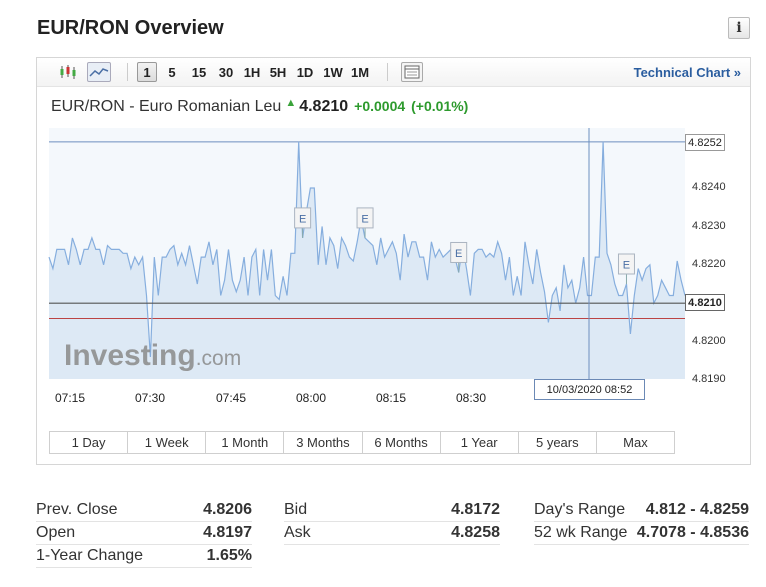 Image resolution: width=766 pixels, height=587 pixels. What do you see at coordinates (144, 510) in the screenshot?
I see `stat-row: Prev. Close 4.8206` at bounding box center [144, 510].